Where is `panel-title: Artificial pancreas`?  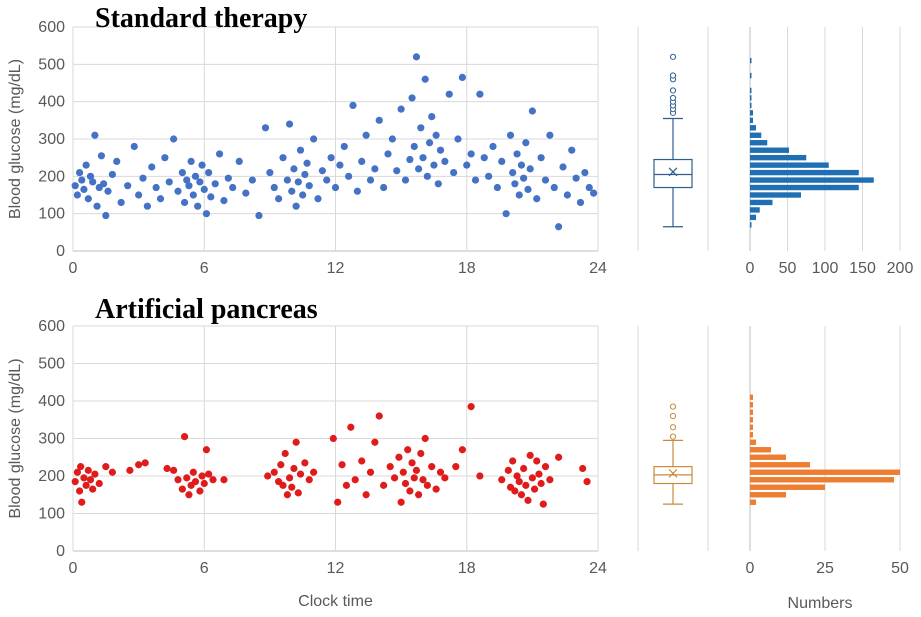 panel-title: Artificial pancreas is located at coordinates (206, 309).